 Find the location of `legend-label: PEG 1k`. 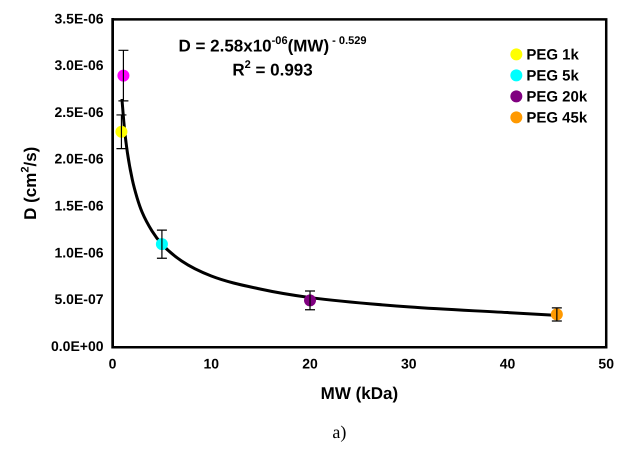

legend-label: PEG 1k is located at coordinates (553, 55).